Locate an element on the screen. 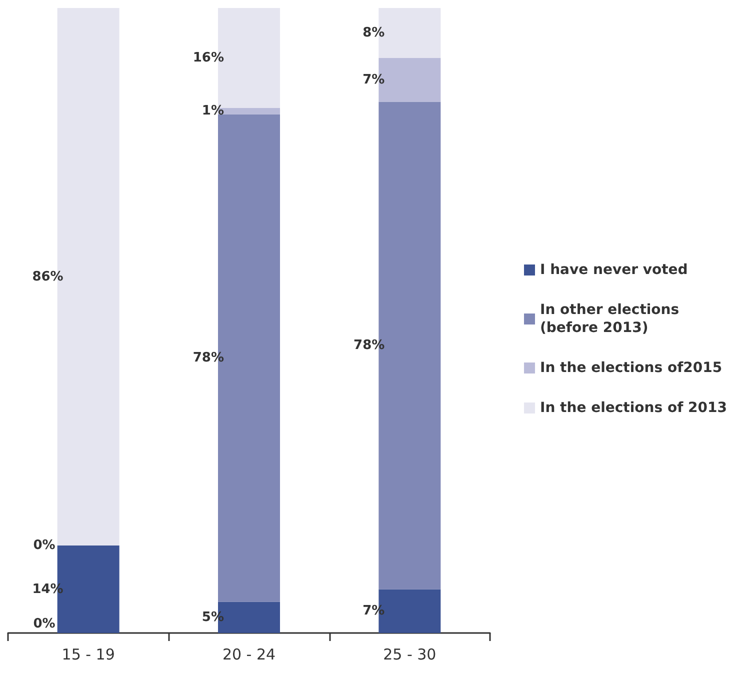  data-label: 7% is located at coordinates (373, 80).